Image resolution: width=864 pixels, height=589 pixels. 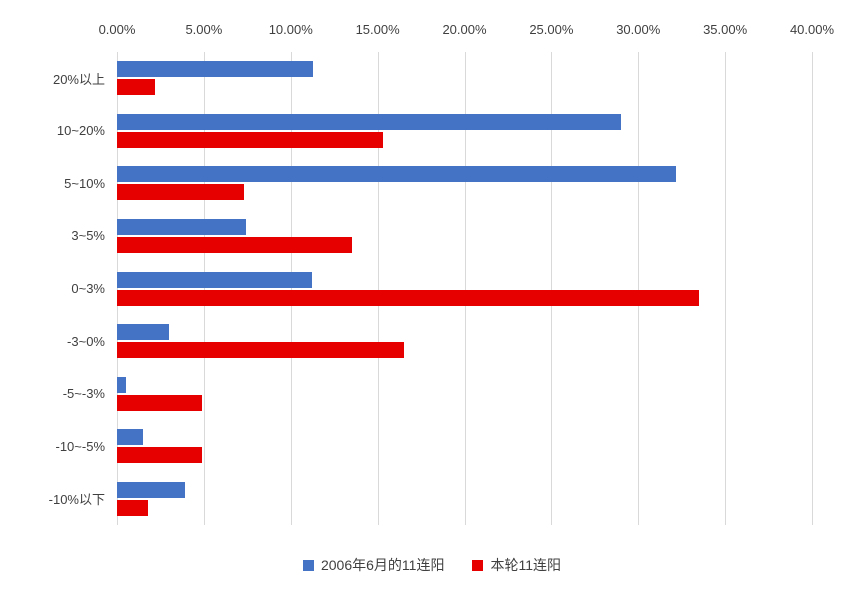 What do you see at coordinates (308, 565) in the screenshot?
I see `legend-swatch-blue` at bounding box center [308, 565].